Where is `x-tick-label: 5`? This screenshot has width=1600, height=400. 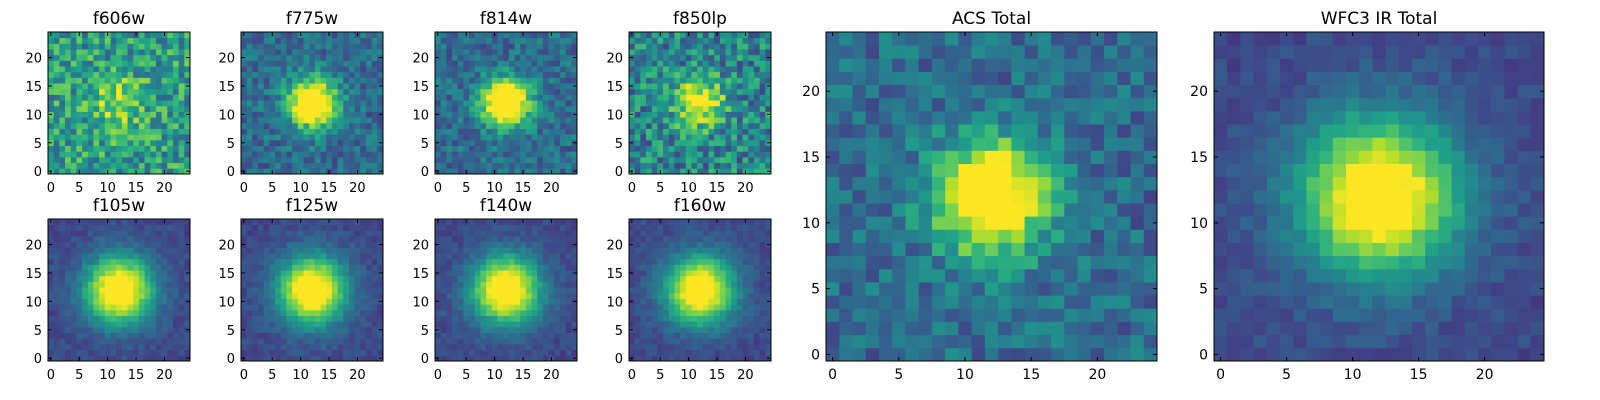
x-tick-label: 5 is located at coordinates (1286, 375).